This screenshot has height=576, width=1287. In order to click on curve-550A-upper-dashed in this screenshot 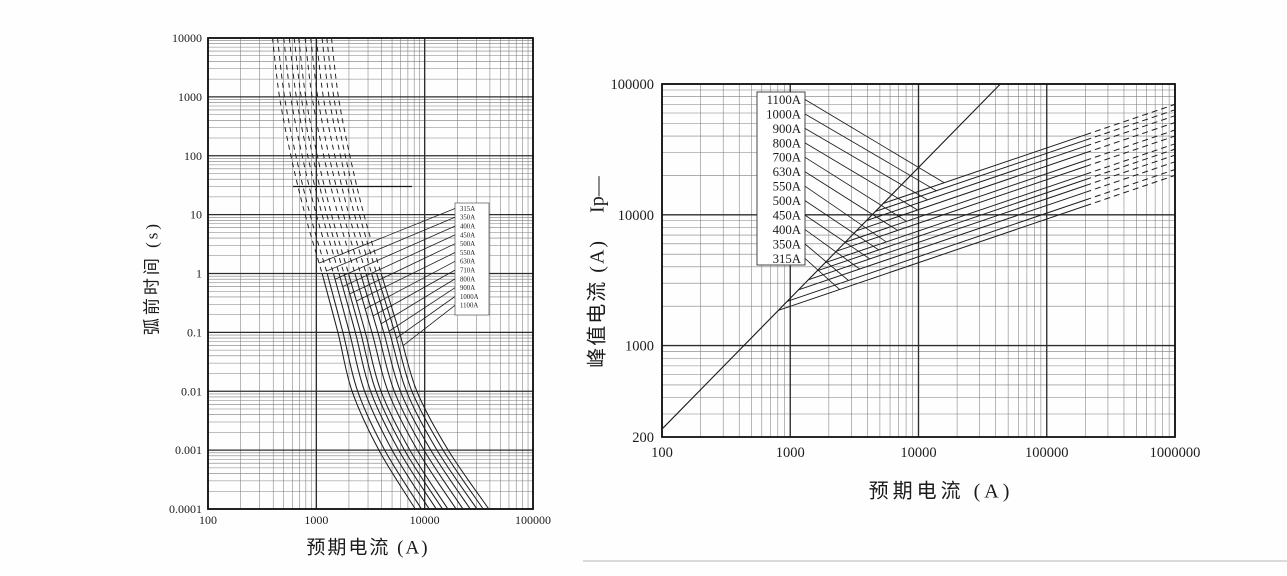, I will do `click(323, 155)`.